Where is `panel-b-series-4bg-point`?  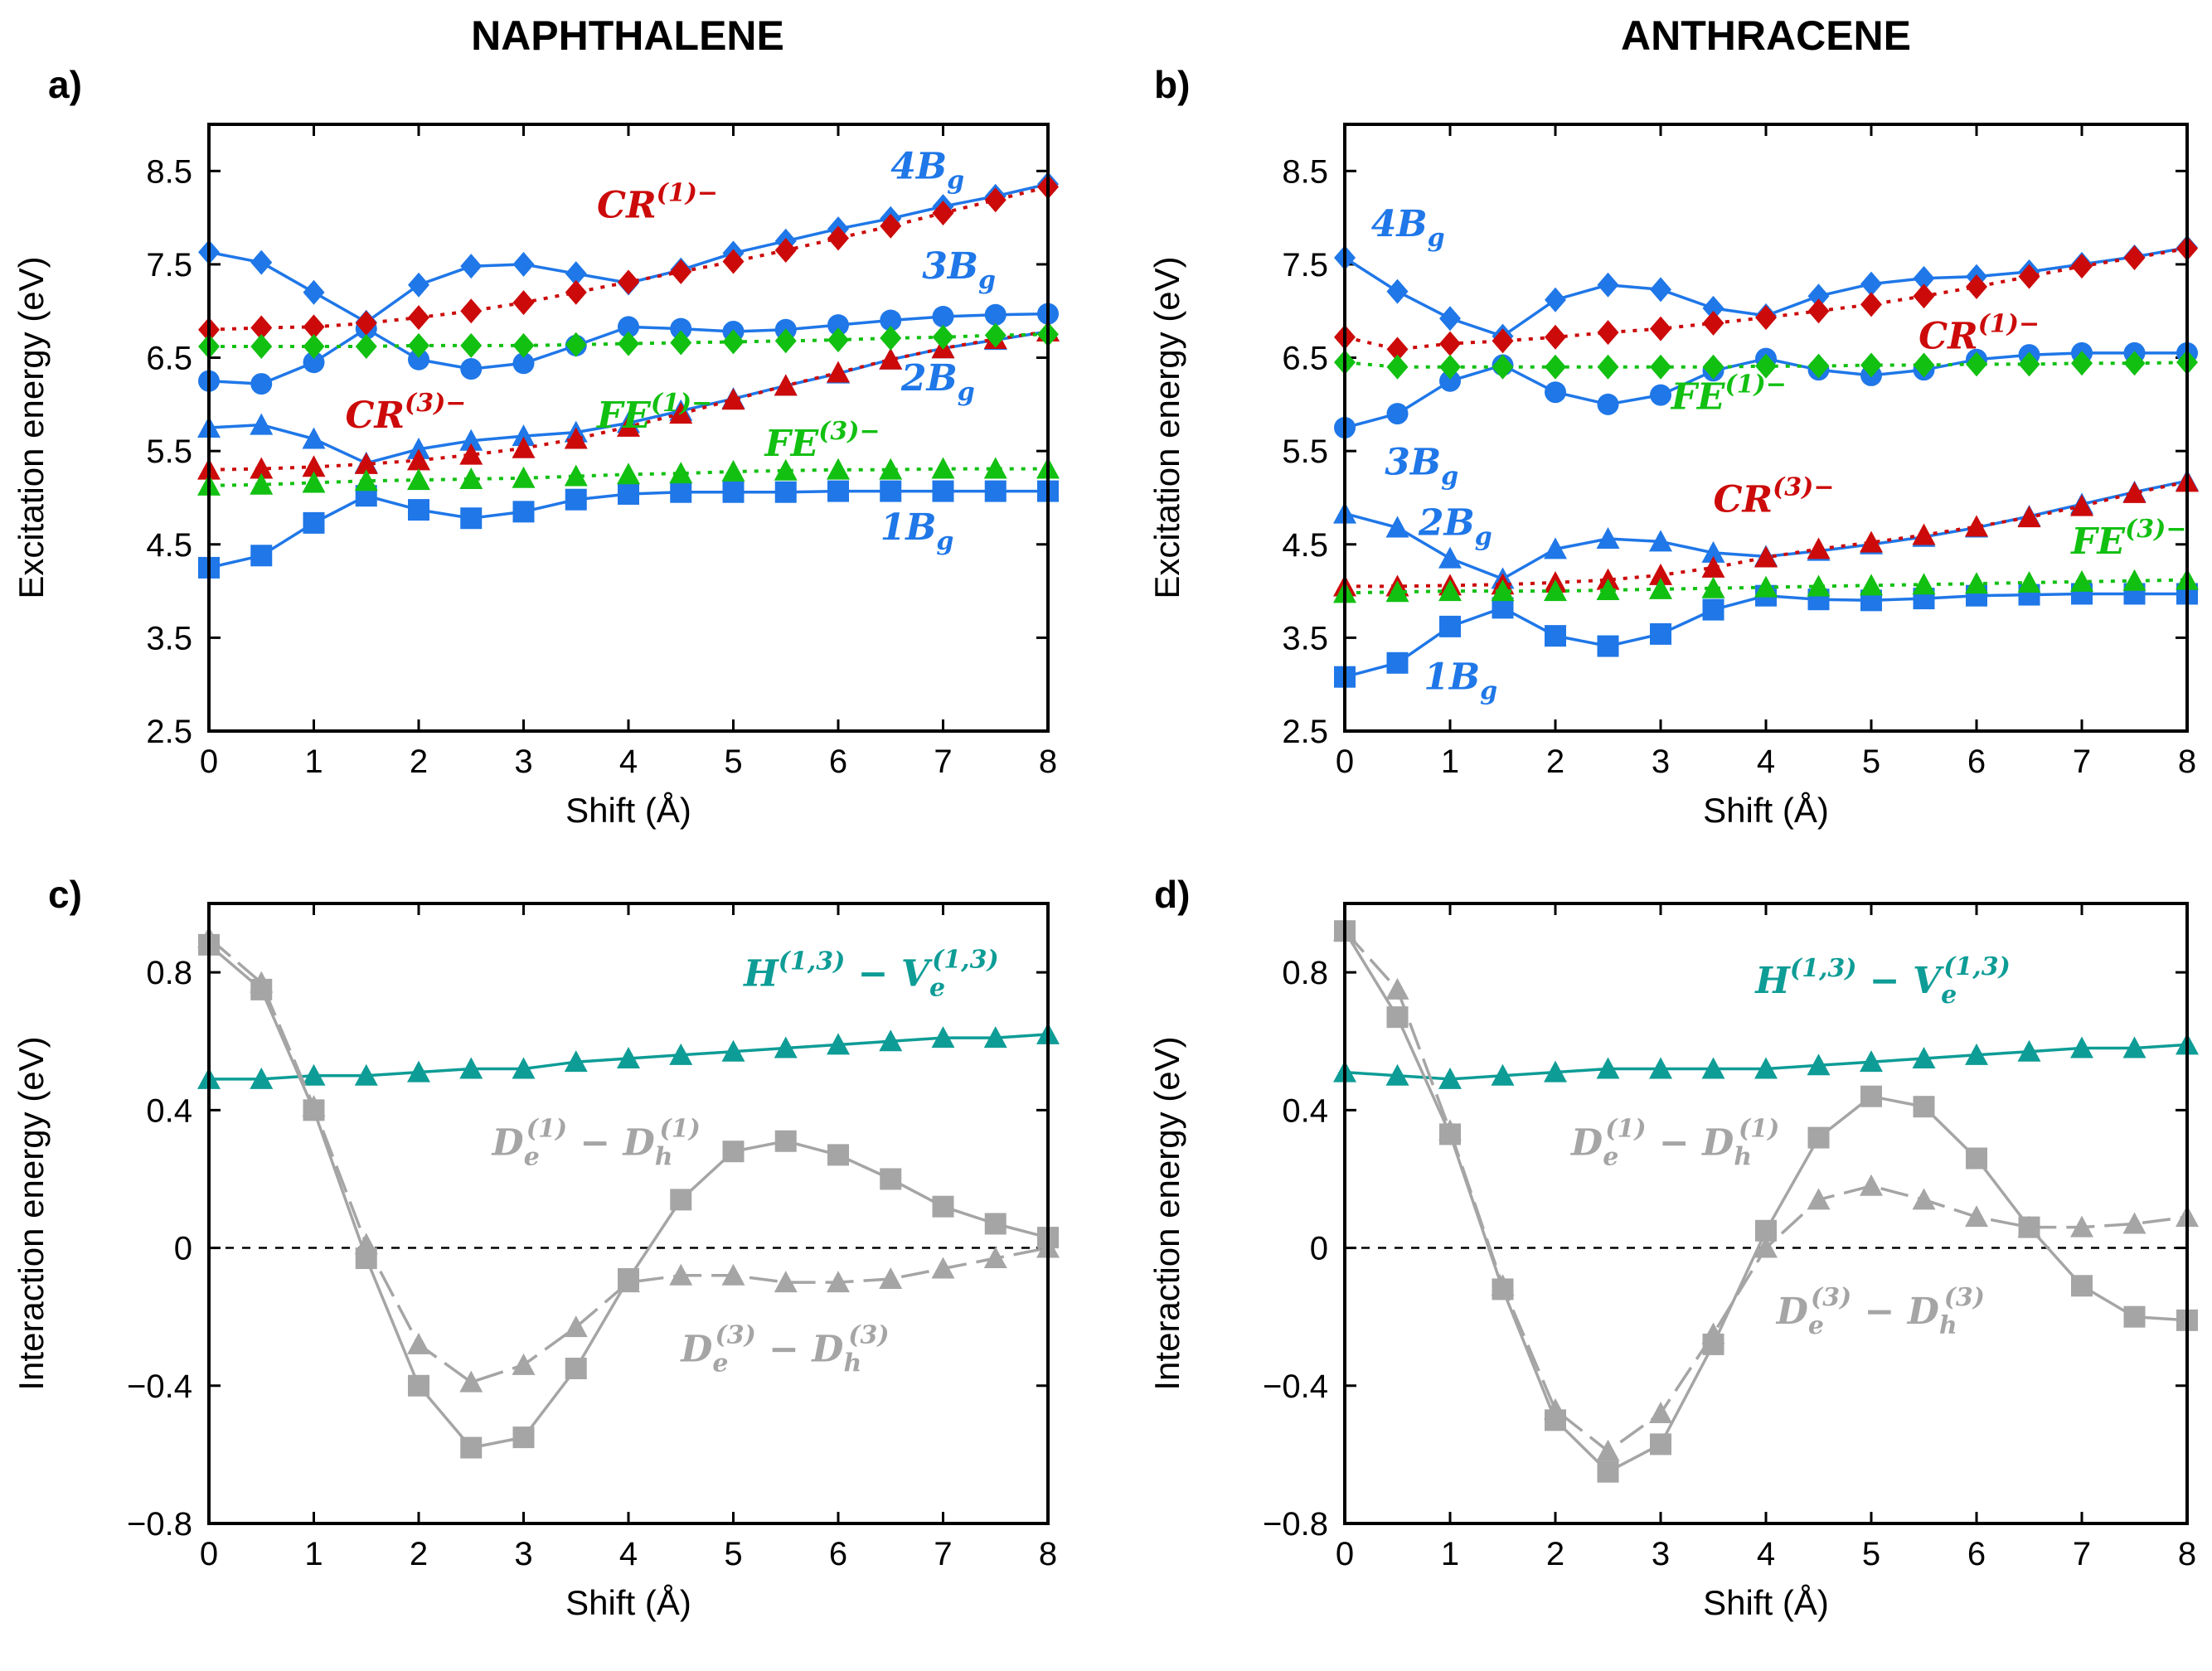 panel-b-series-4bg-point is located at coordinates (1397, 291).